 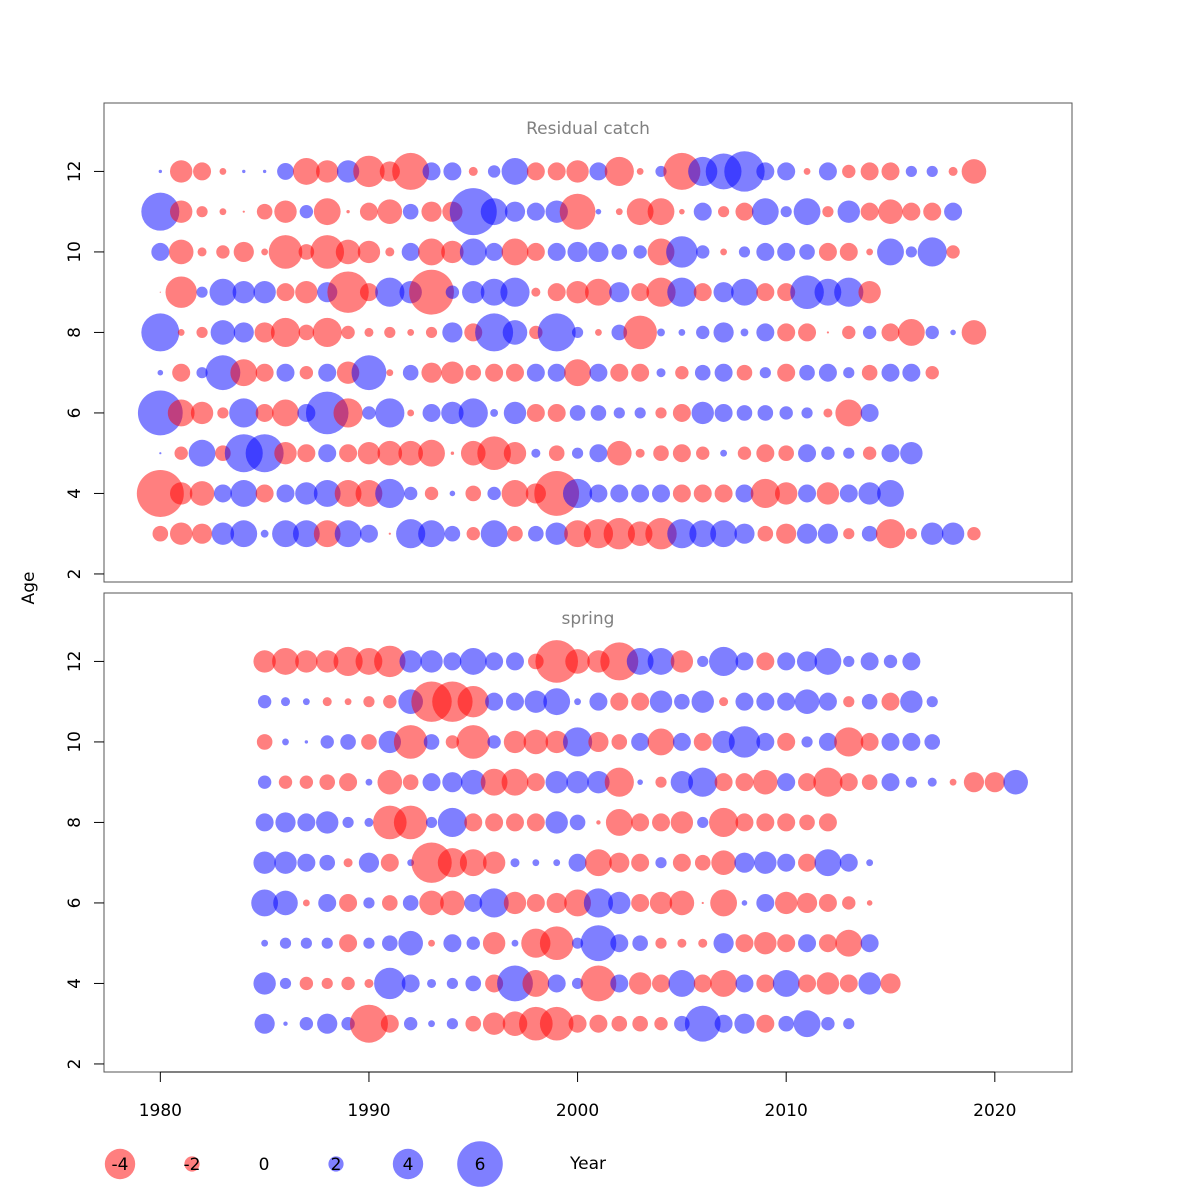 I want to click on bubble-age4-2014, so click(x=869, y=983).